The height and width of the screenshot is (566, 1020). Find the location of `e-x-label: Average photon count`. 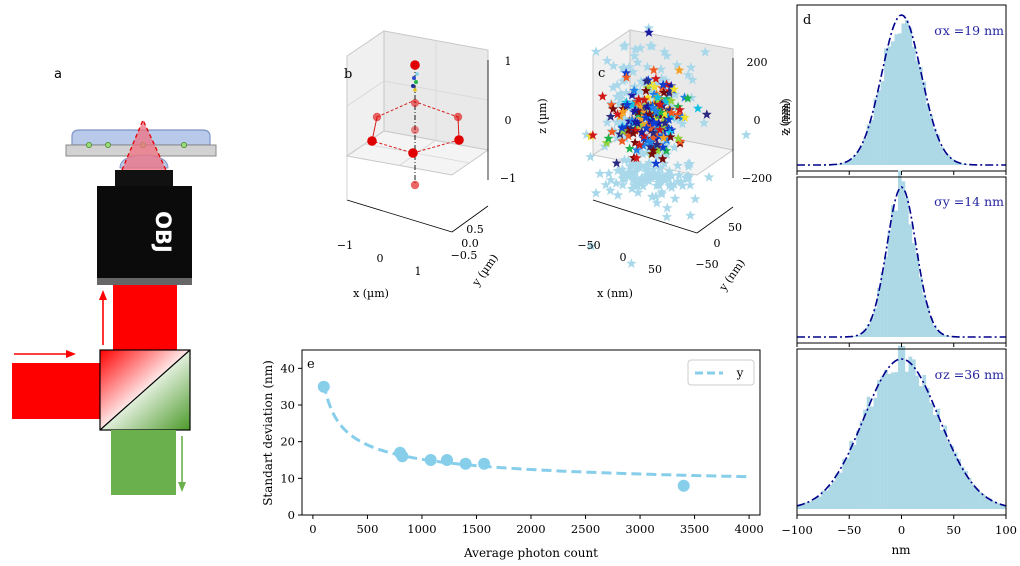

e-x-label: Average photon count is located at coordinates (530, 553).